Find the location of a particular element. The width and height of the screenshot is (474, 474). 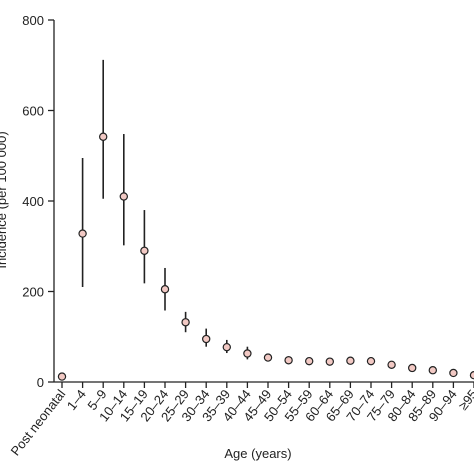

x-tick-label: ≥95 is located at coordinates (464, 400).